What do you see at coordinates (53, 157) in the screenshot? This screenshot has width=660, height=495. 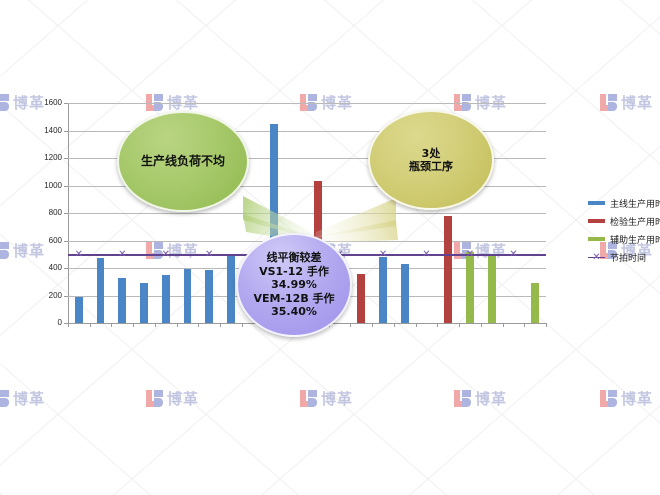 I see `y-axis-tick-label: 1200` at bounding box center [53, 157].